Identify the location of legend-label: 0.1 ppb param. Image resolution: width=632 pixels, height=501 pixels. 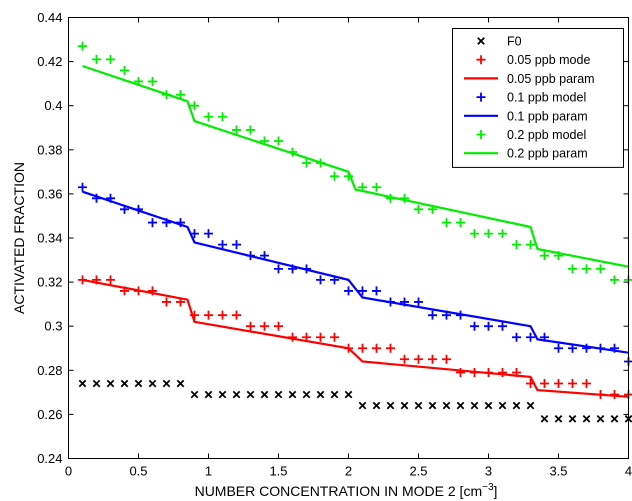
(547, 116).